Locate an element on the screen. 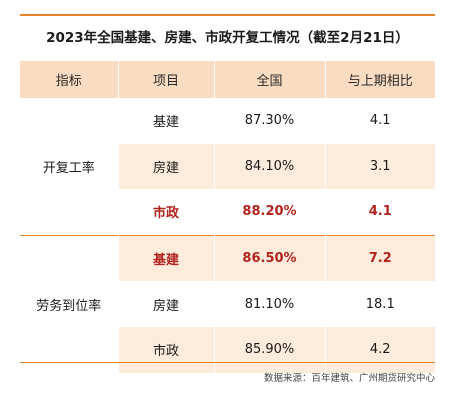  header-change: 与上期相比 is located at coordinates (380, 79).